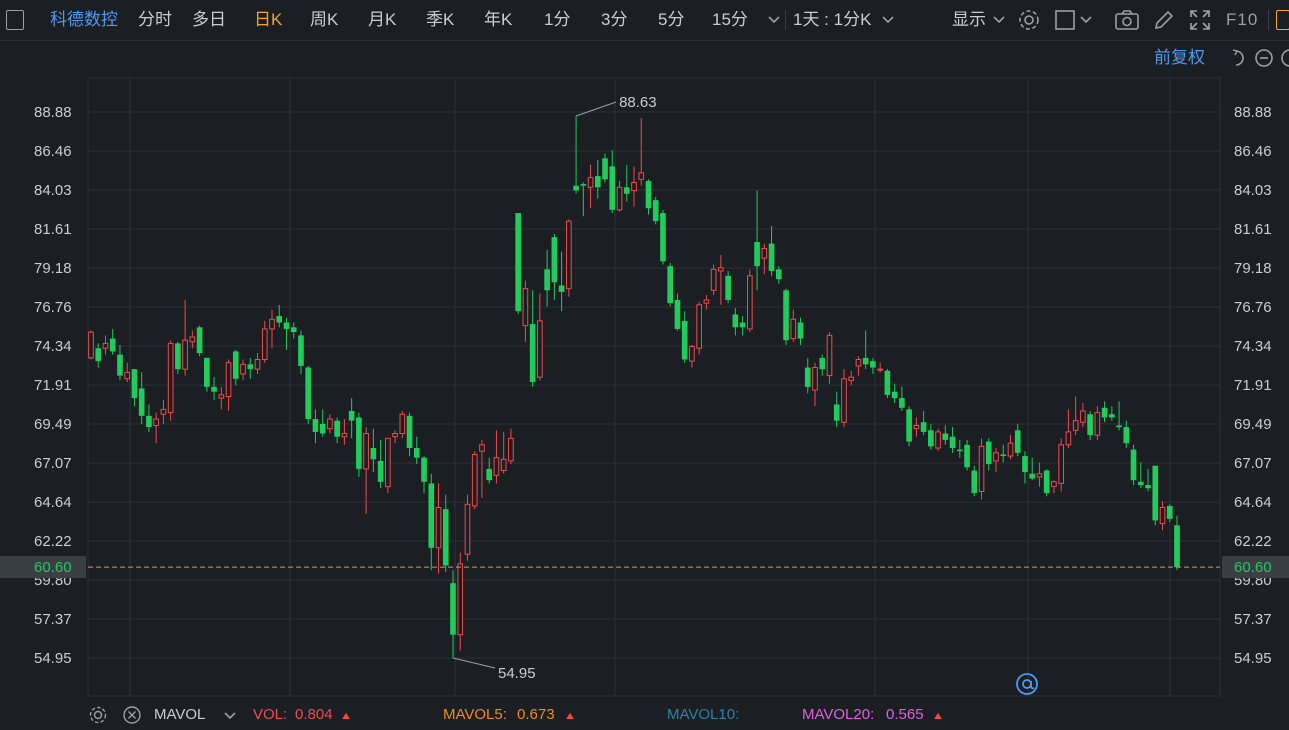 The width and height of the screenshot is (1289, 730). I want to click on display-dropdown: 显示, so click(969, 19).